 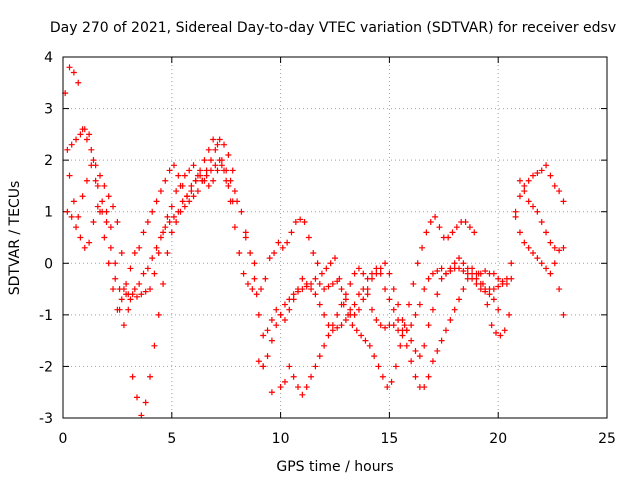 I want to click on y-tick-label: 2, so click(x=48, y=161).